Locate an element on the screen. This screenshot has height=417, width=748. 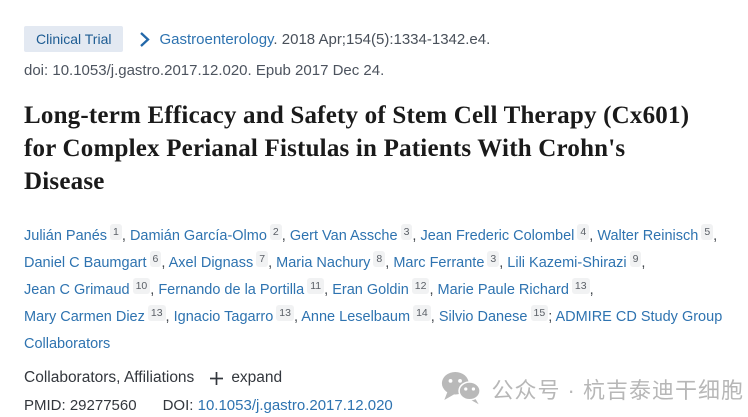
watermark-text: 公众号 · 杭吉泰迪干细胞 is located at coordinates (617, 390).